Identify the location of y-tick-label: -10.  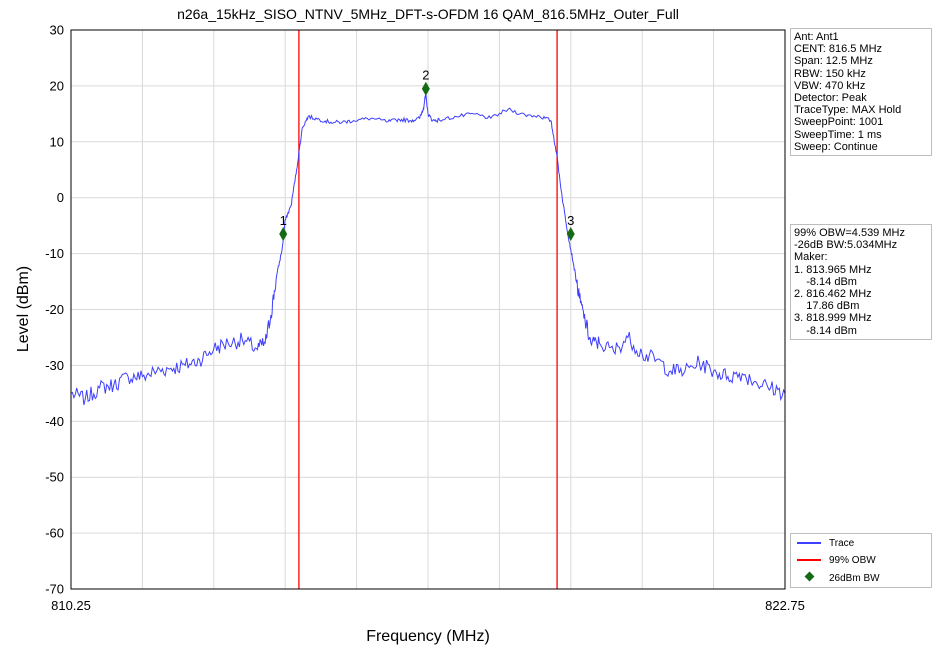
(54, 253).